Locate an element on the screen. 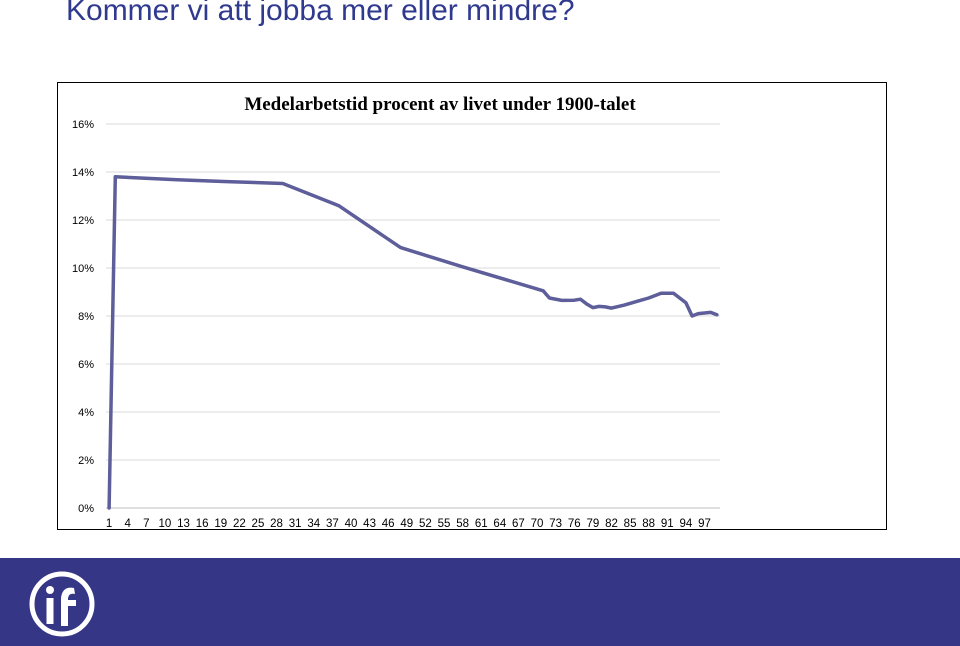 The width and height of the screenshot is (960, 646). x-tick-label: 40 is located at coordinates (351, 524).